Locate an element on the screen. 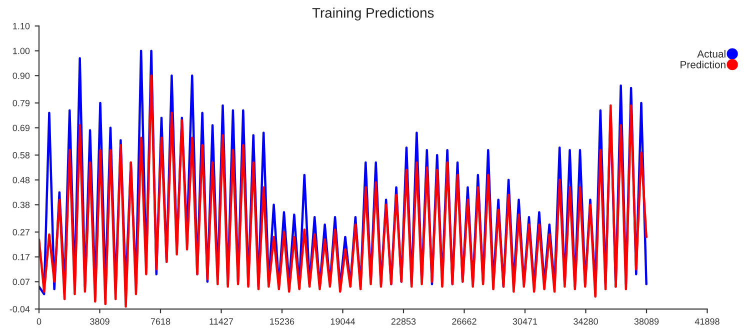  chart-title: Training Predictions is located at coordinates (373, 14).